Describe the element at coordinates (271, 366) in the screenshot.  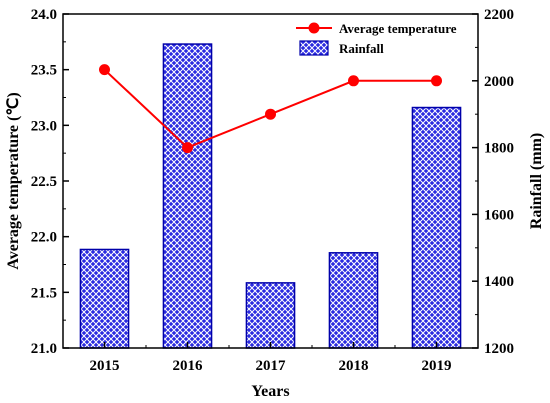
I see `x-tick-label: 2017` at that location.